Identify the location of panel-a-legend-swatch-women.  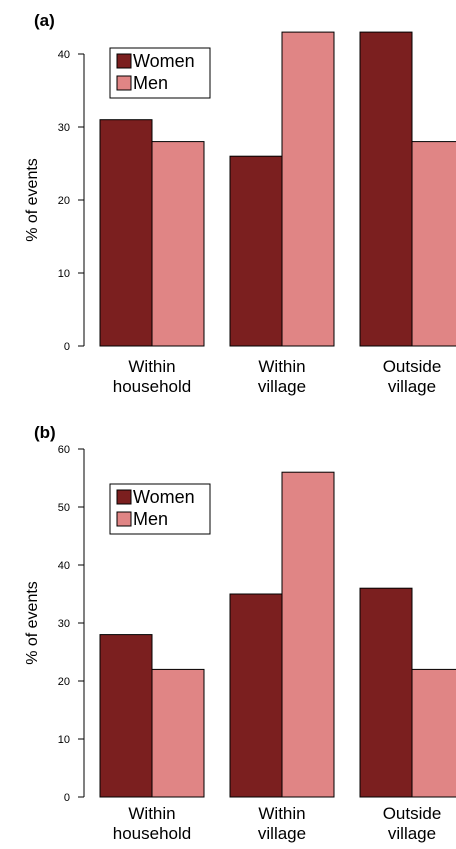
(124, 61).